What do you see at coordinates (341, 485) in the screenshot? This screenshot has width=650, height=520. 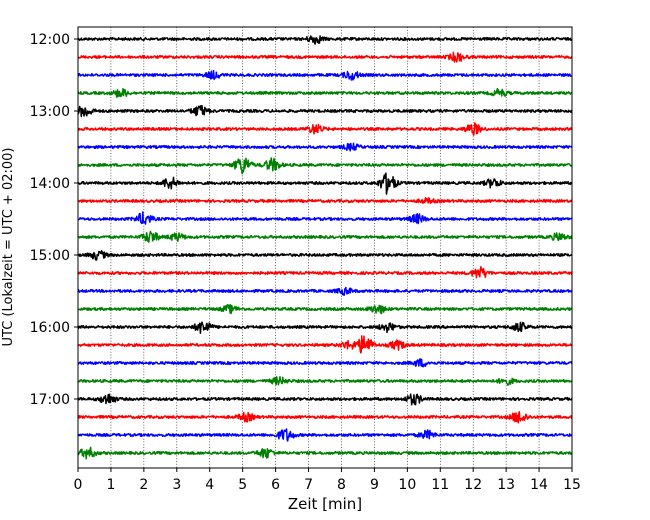 I see `x-tick-label: 8` at bounding box center [341, 485].